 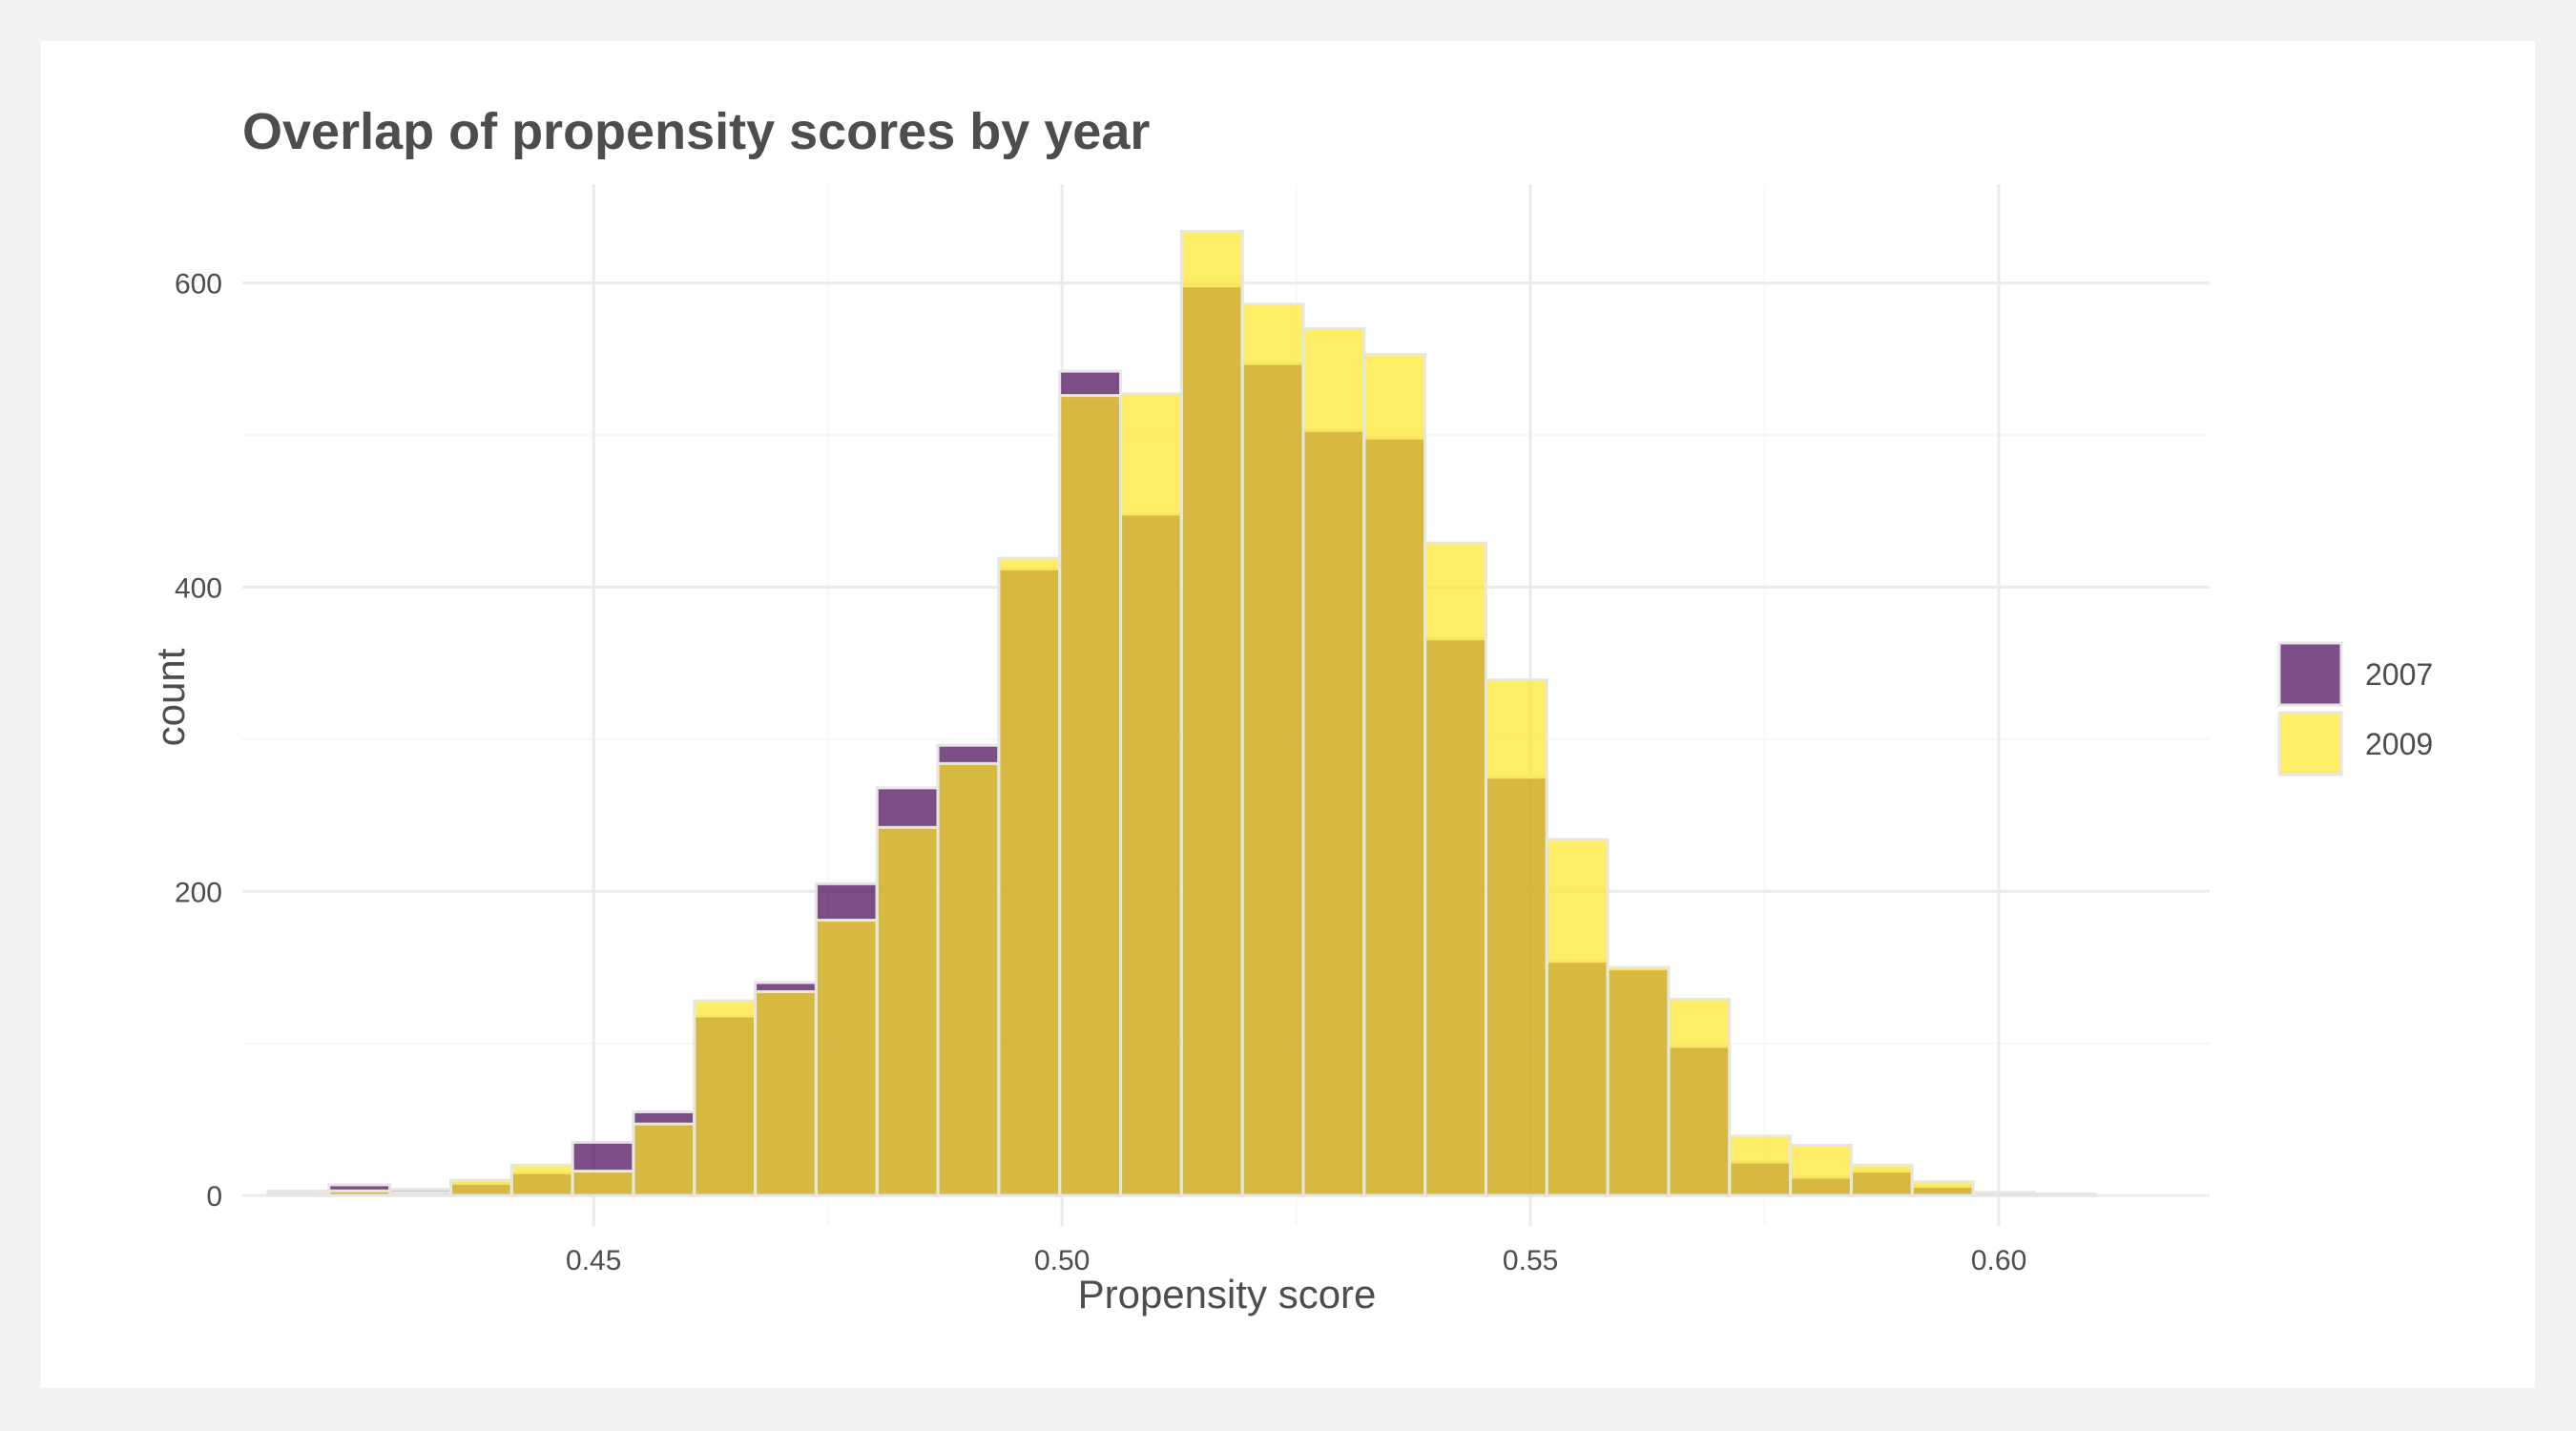 I want to click on legend-label-2007: 2007, so click(x=2399, y=674).